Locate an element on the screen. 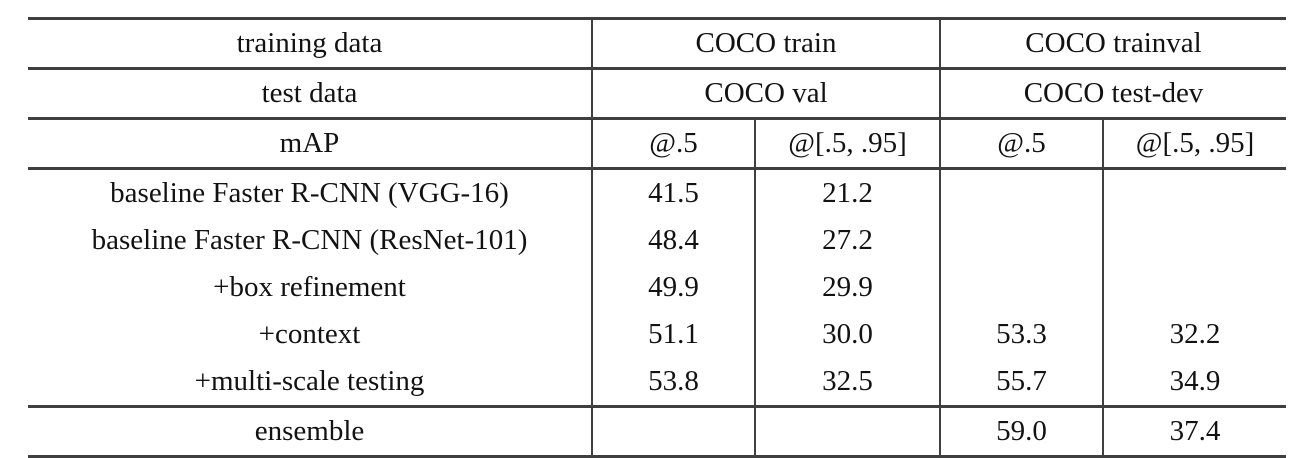  cell-value: 30.0 is located at coordinates (848, 334).